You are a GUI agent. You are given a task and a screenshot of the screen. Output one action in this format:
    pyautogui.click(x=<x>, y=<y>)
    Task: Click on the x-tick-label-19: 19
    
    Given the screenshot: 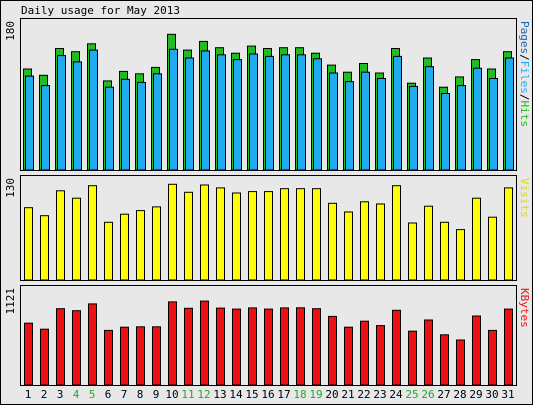 What is the action you would take?
    pyautogui.click(x=315, y=394)
    